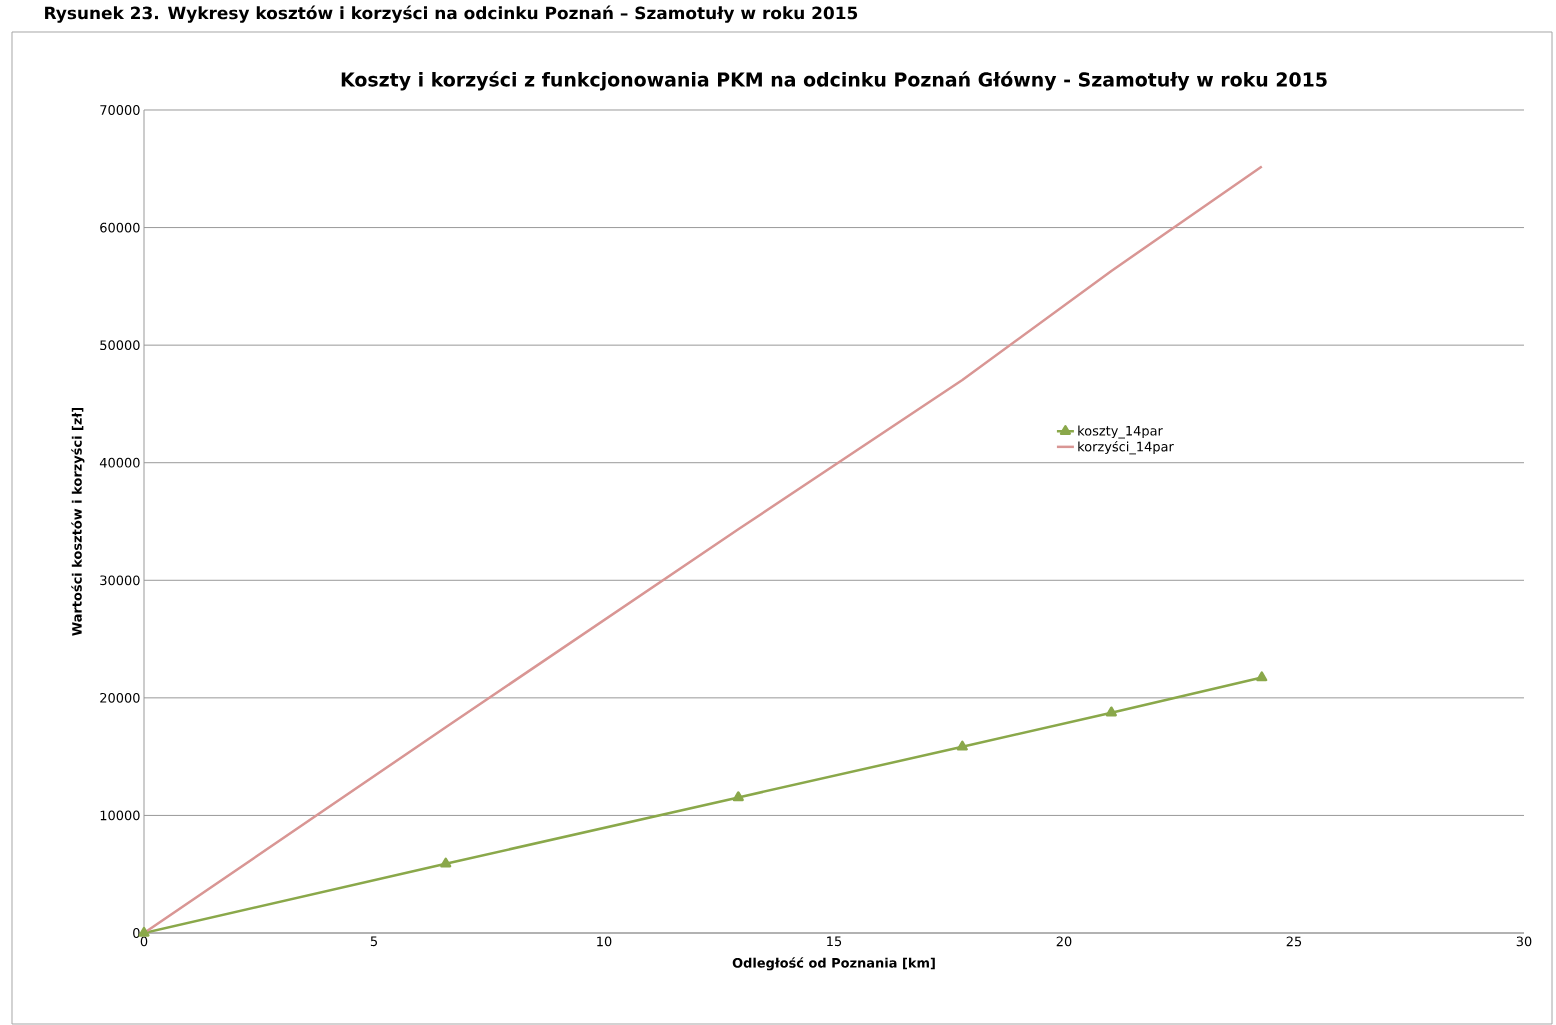 The height and width of the screenshot is (1025, 1556). I want to click on x-tick-label: 30, so click(1524, 941).